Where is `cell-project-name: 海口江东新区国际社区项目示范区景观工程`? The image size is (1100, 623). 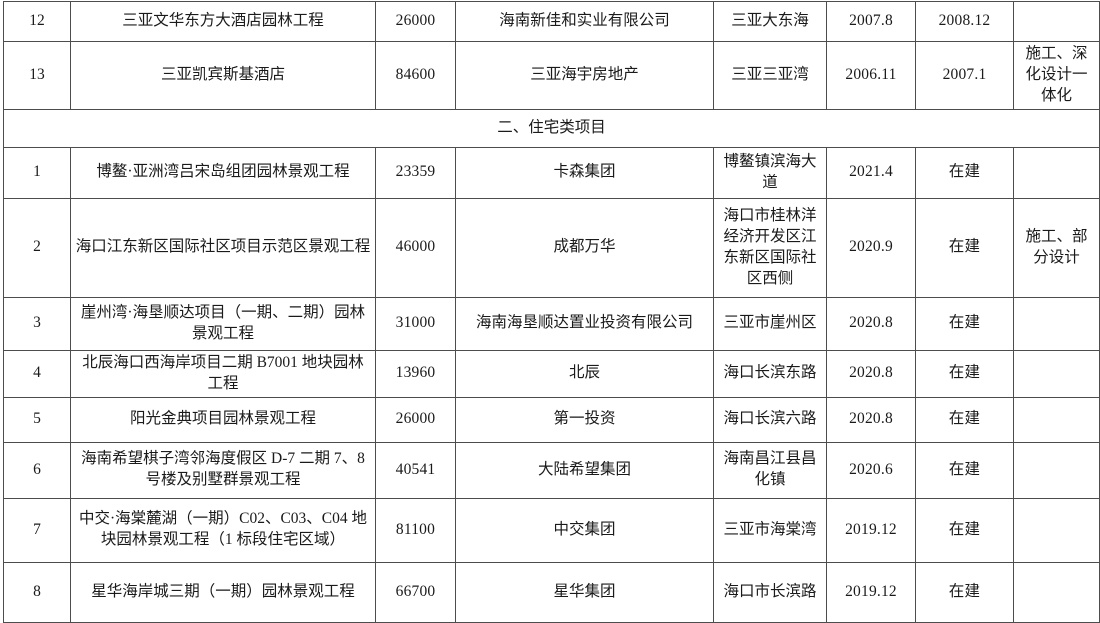
cell-project-name: 海口江东新区国际社区项目示范区景观工程 is located at coordinates (223, 247).